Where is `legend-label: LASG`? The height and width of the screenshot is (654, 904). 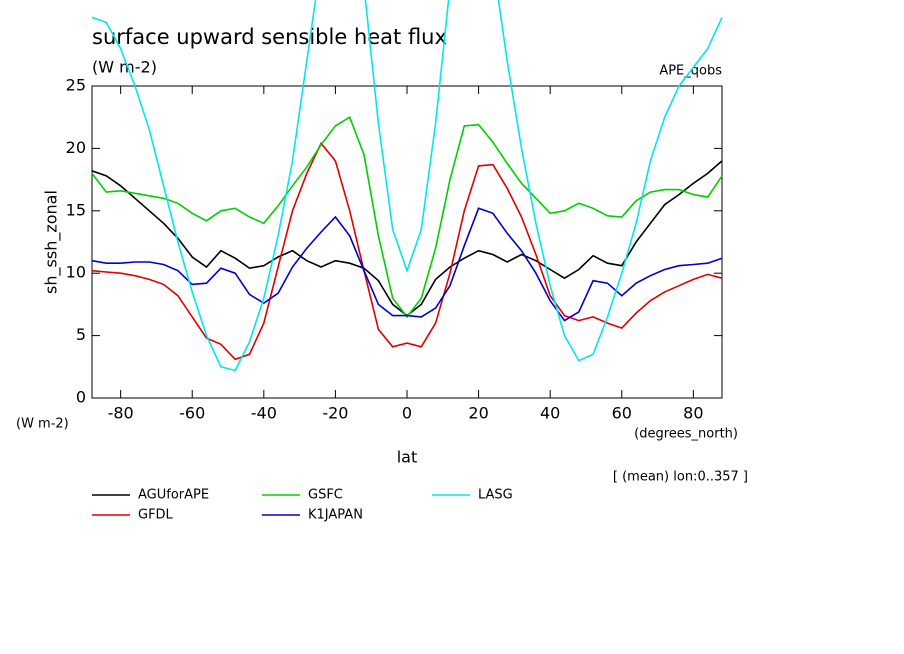
legend-label: LASG is located at coordinates (495, 495).